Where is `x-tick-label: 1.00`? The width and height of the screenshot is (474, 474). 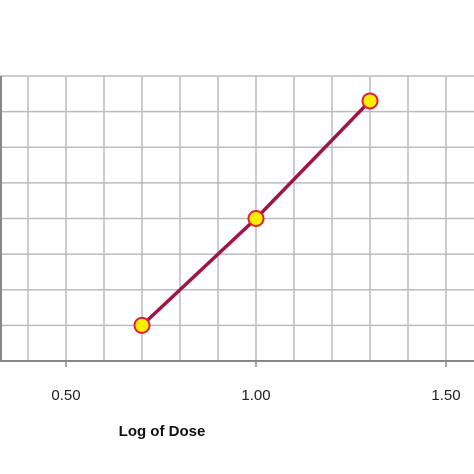 x-tick-label: 1.00 is located at coordinates (255, 395).